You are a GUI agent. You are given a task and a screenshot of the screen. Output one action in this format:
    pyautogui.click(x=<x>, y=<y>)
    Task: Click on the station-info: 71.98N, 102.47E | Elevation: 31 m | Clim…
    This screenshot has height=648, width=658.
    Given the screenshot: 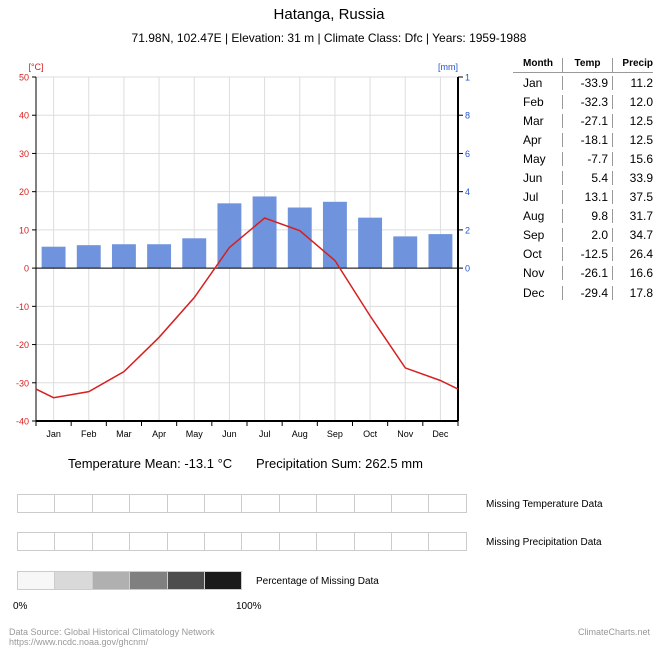 What is the action you would take?
    pyautogui.click(x=329, y=38)
    